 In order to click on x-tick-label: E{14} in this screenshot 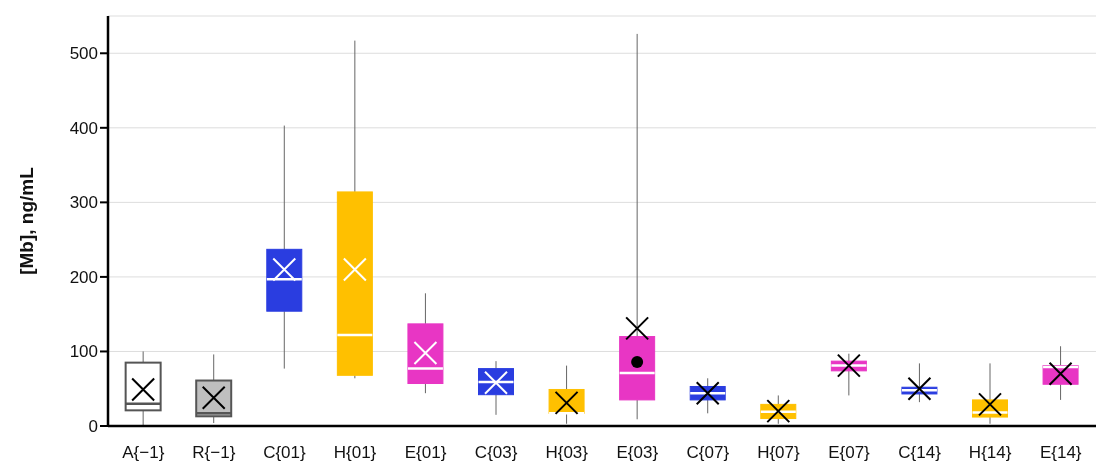, I will do `click(1060, 453)`.